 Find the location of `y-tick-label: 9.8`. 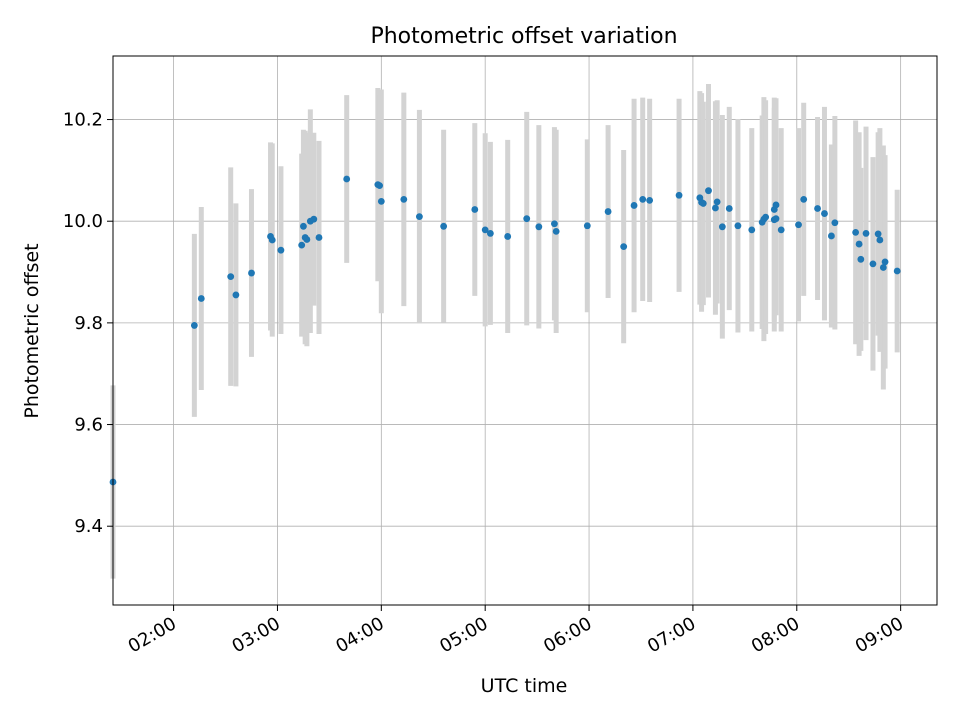

y-tick-label: 9.8 is located at coordinates (88, 323).